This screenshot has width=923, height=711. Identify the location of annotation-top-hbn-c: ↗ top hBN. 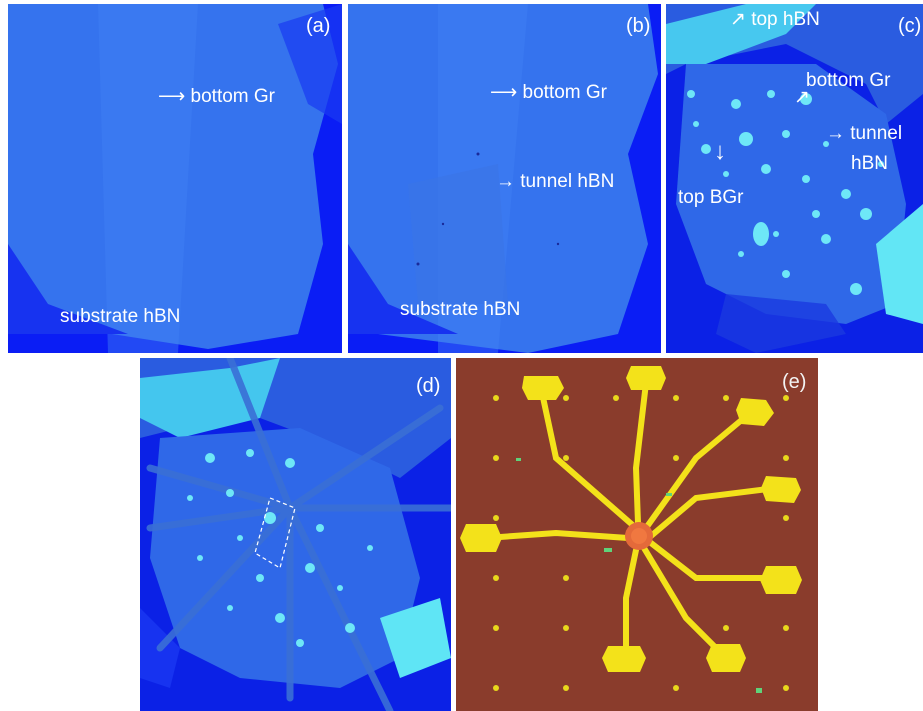
(775, 19).